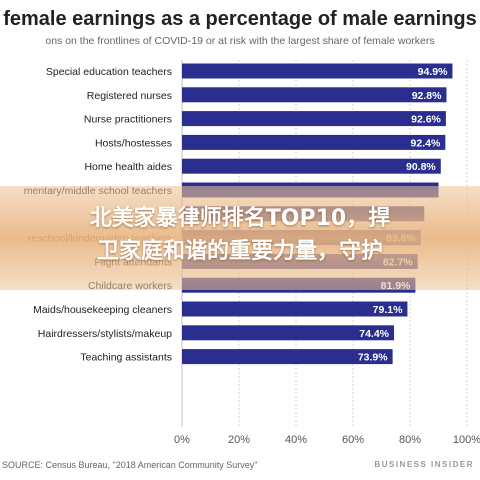 This screenshot has height=480, width=480. I want to click on value-label: 92.6%, so click(426, 120).